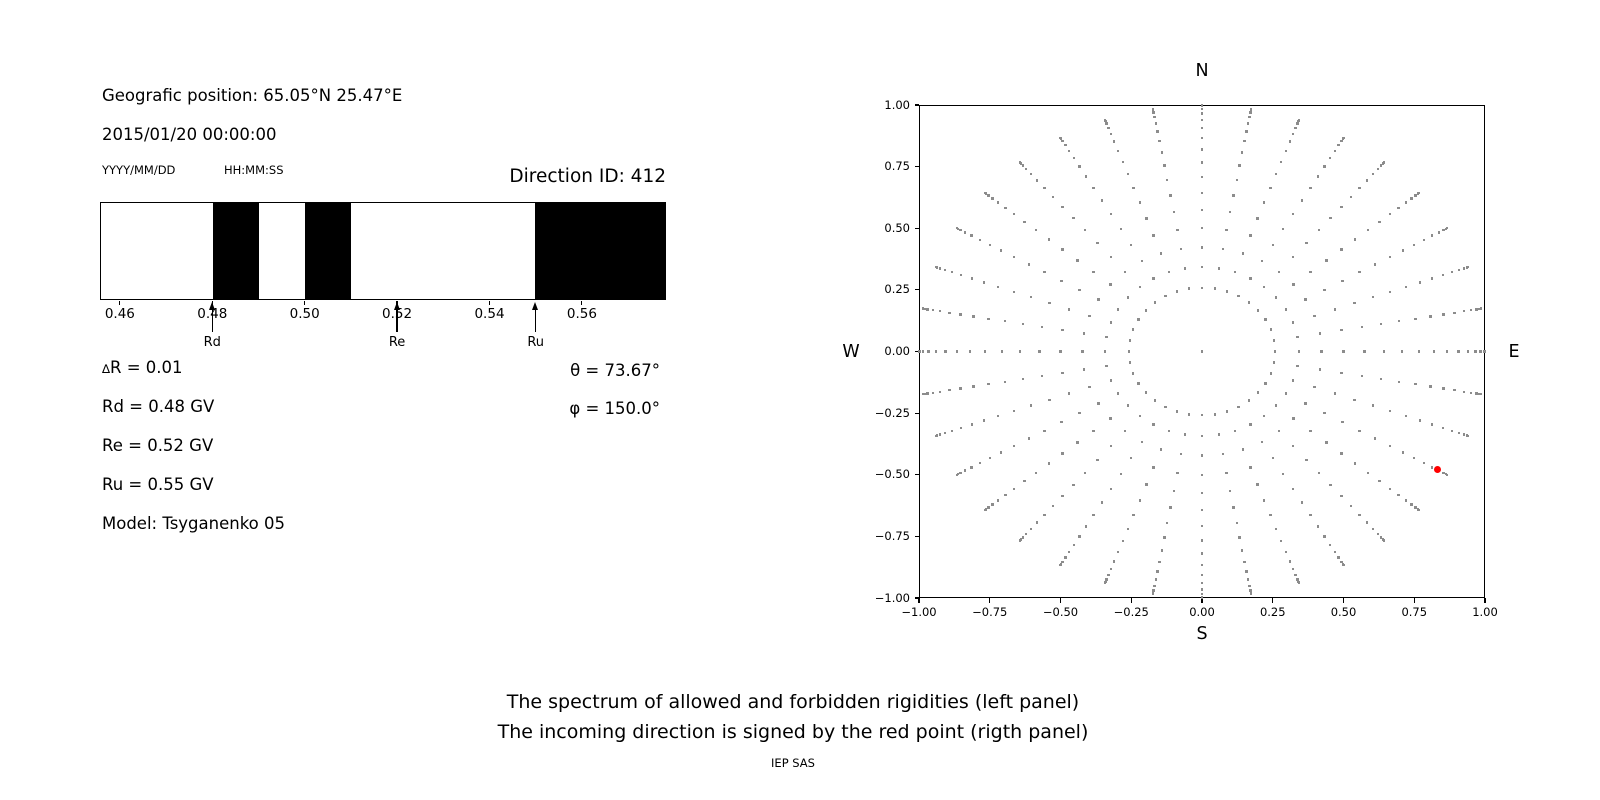 The image size is (1600, 800). Describe the element at coordinates (916, 167) in the screenshot. I see `y-axis-tick` at that location.